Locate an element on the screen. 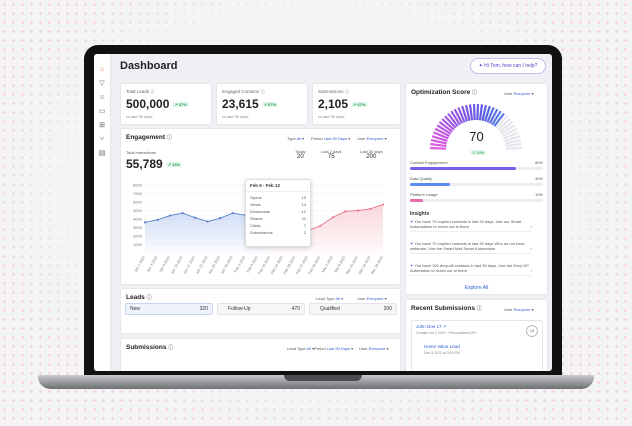 The width and height of the screenshot is (632, 426). x-tick-label: Jan 1 2023 is located at coordinates (140, 264).